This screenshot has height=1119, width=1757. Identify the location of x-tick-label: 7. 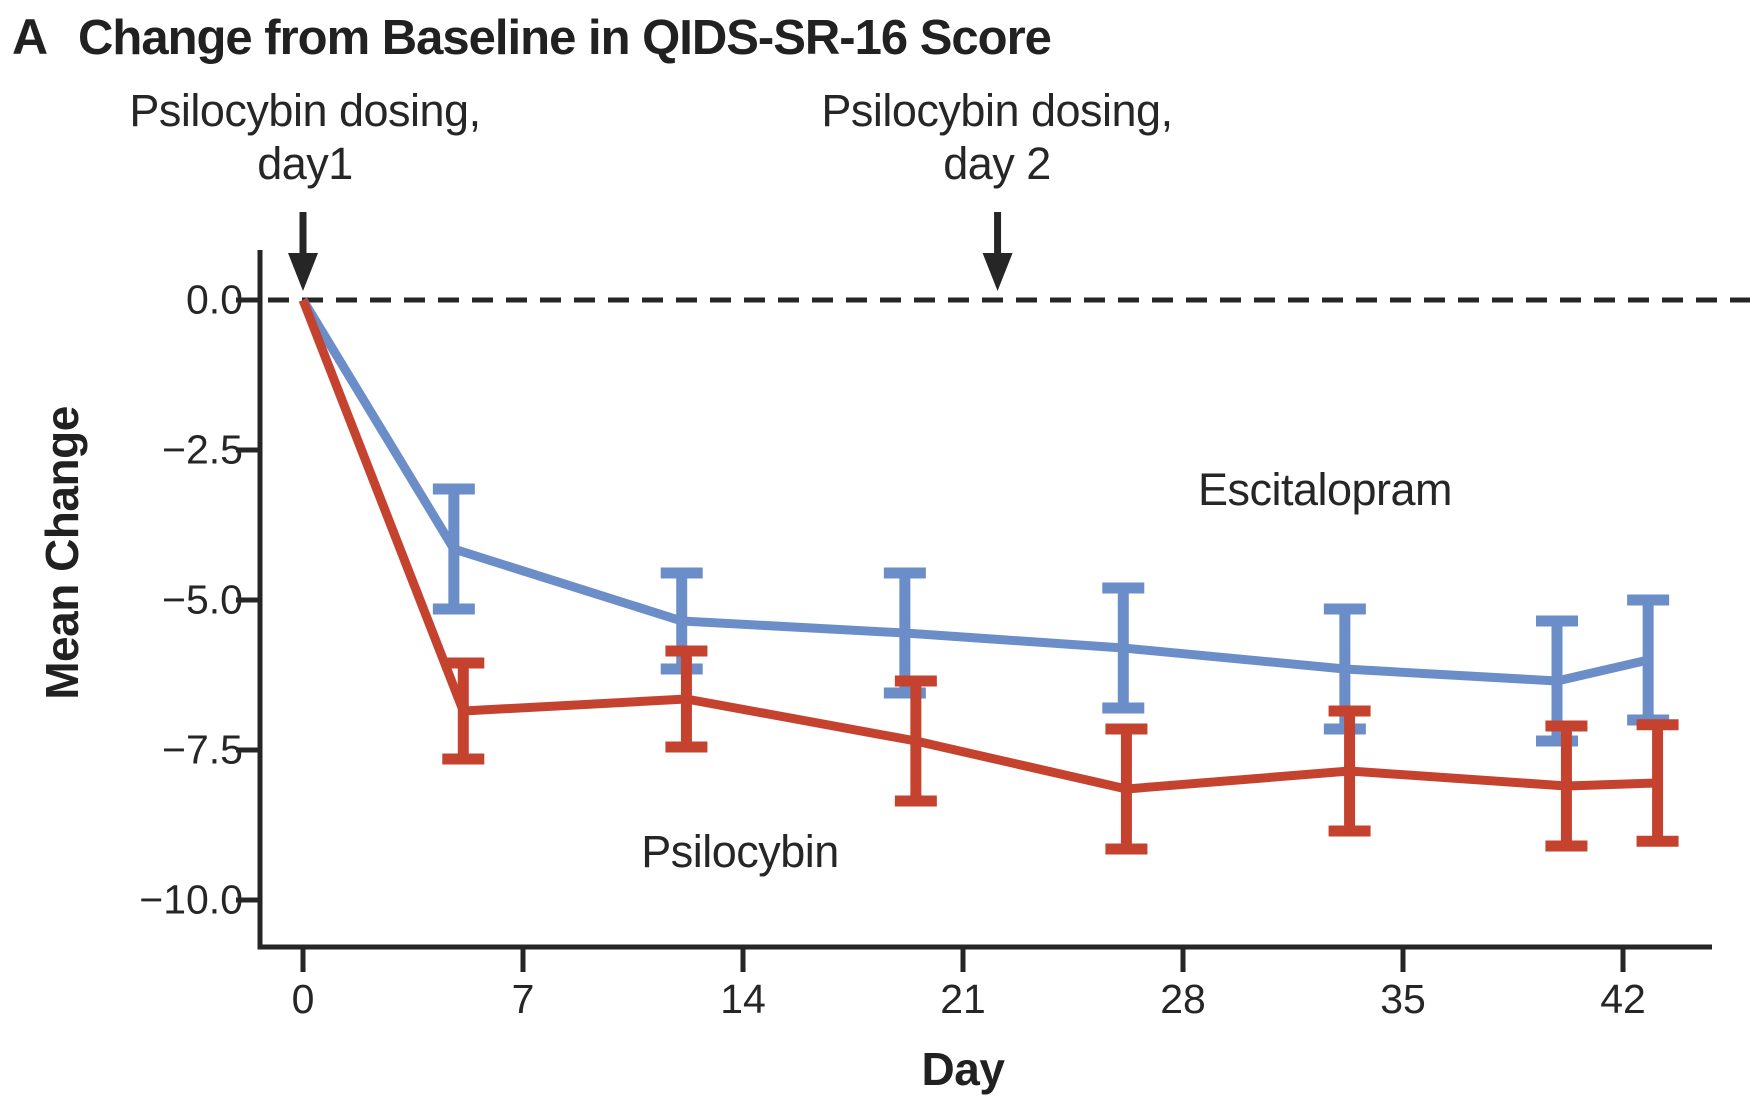
(523, 999).